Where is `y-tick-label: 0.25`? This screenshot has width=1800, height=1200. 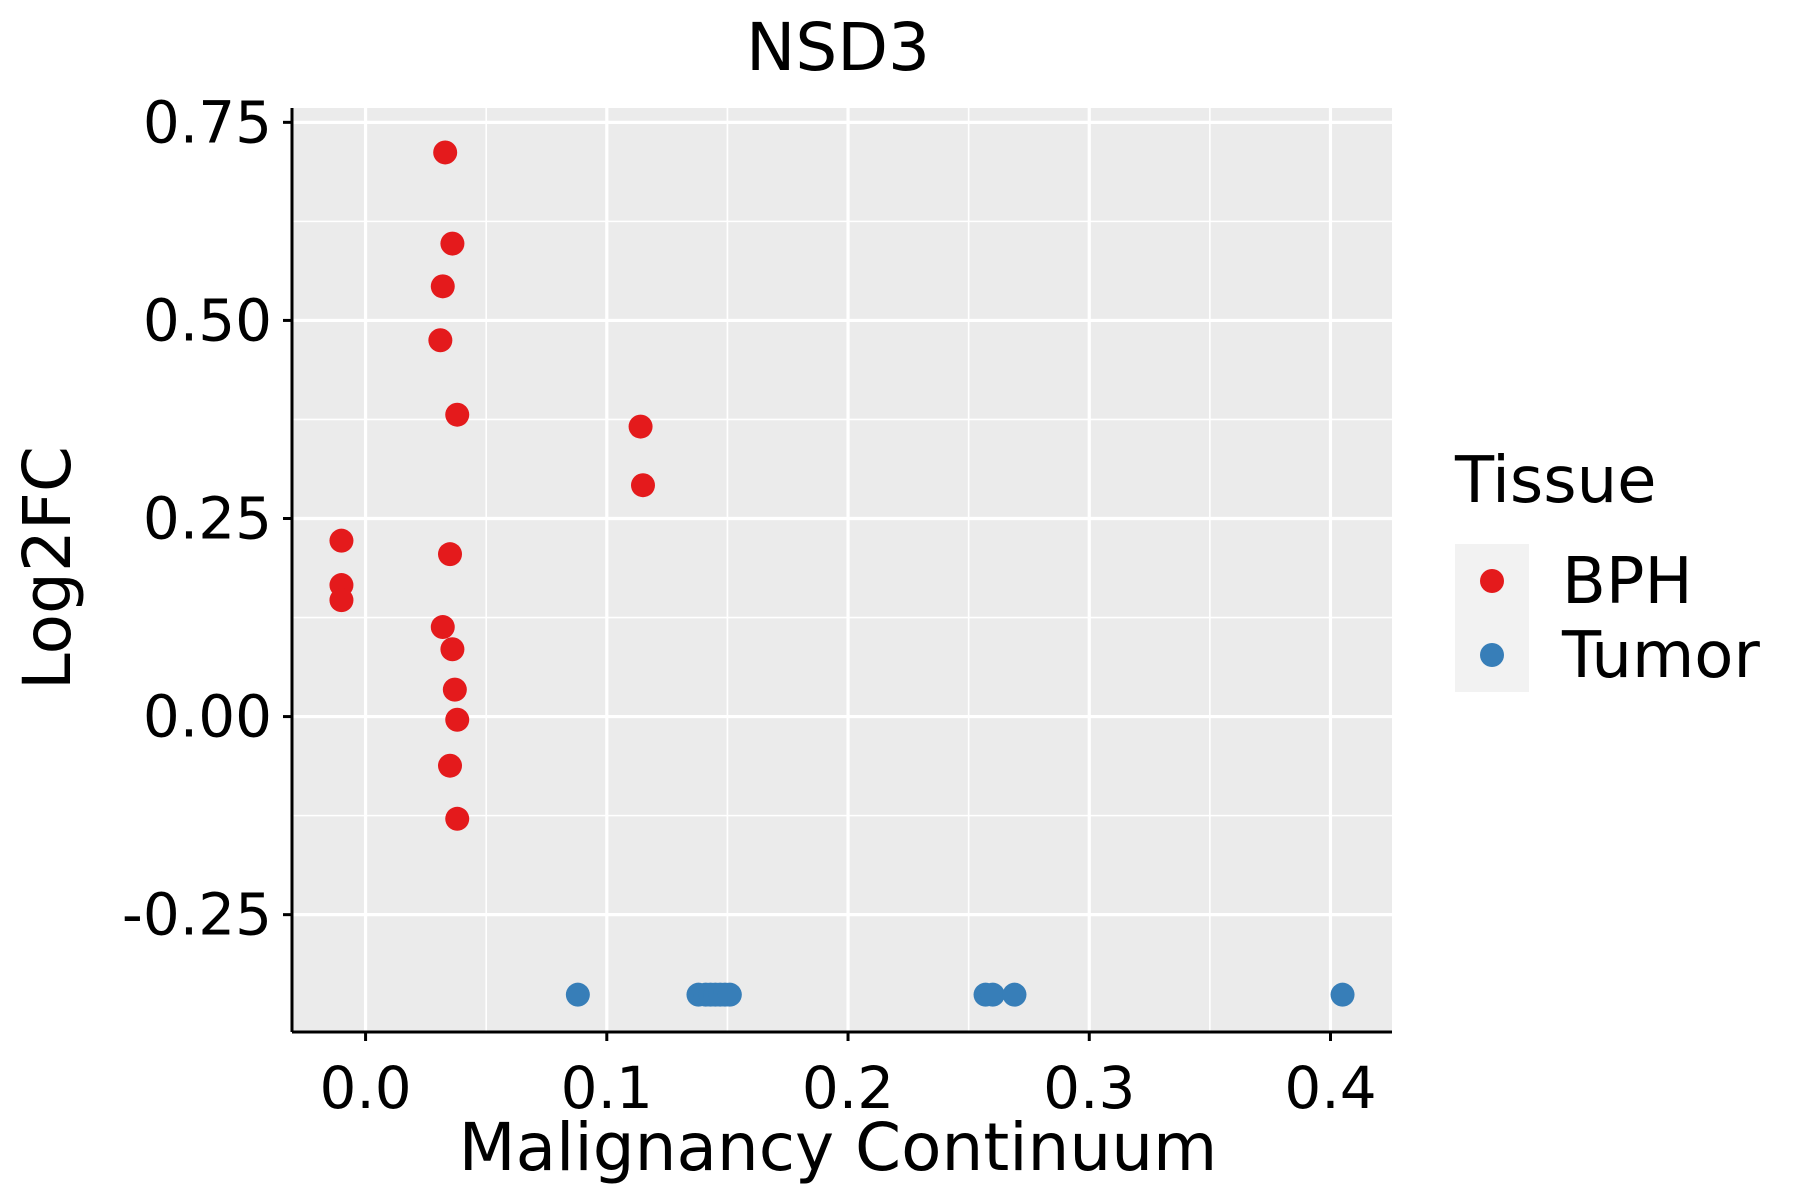
y-tick-label: 0.25 is located at coordinates (207, 518).